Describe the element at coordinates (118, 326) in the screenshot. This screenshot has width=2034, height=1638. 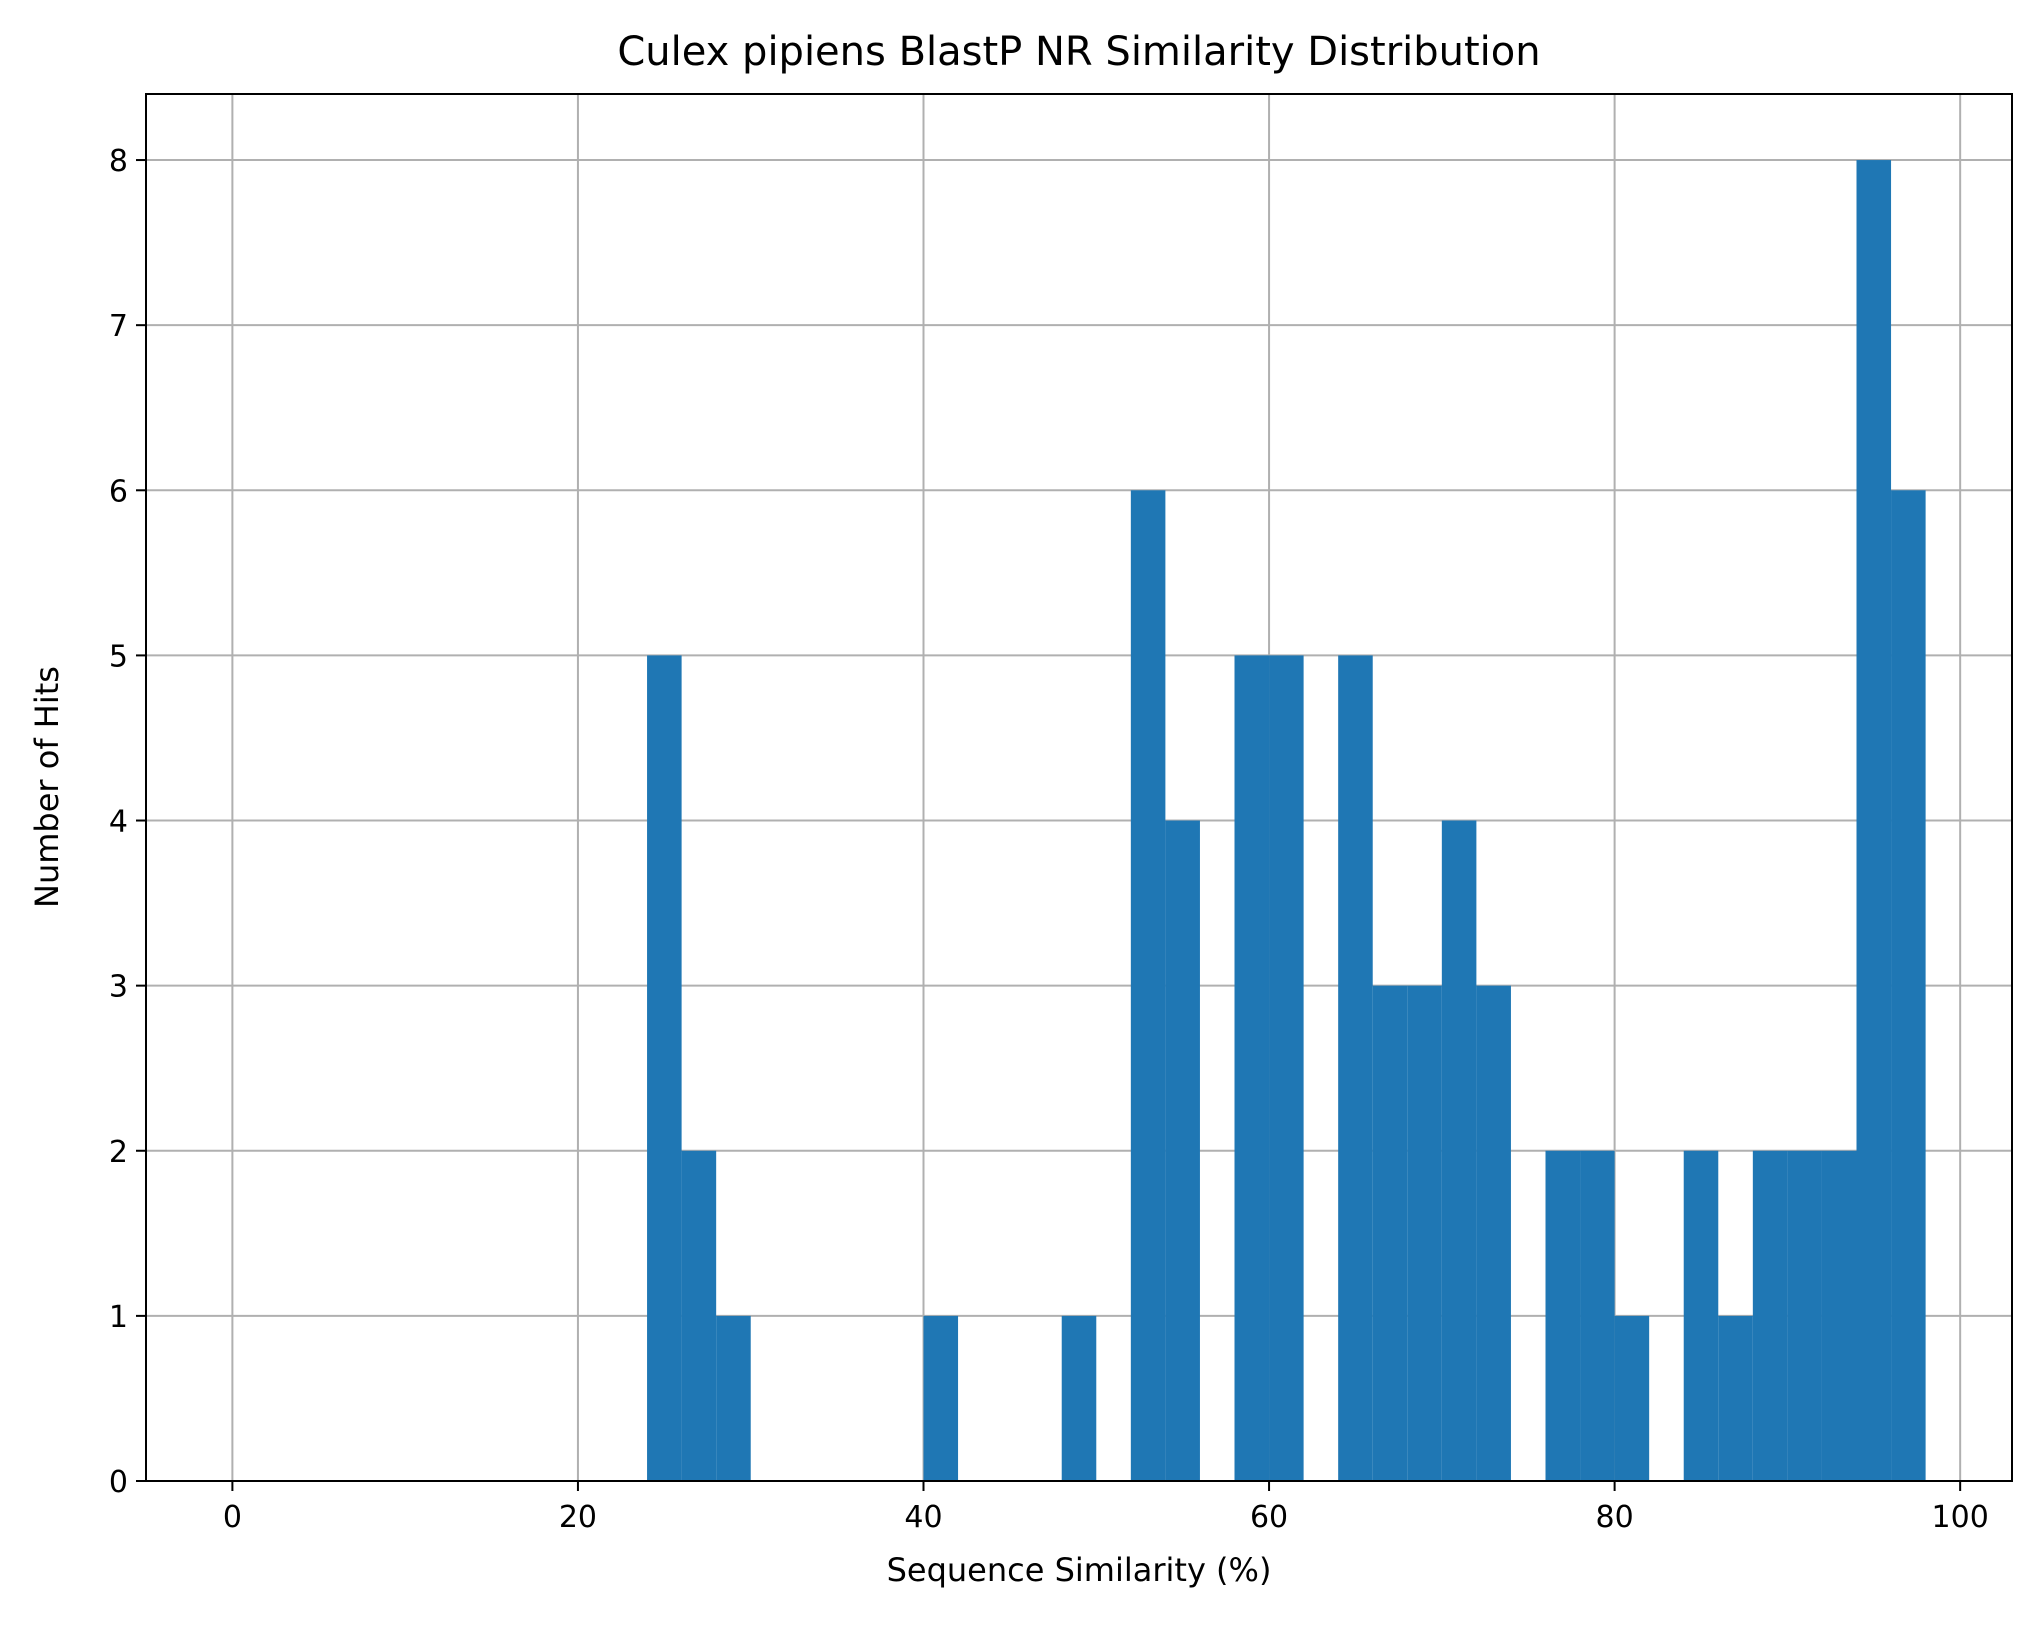
I see `y-tick-label: 7` at that location.